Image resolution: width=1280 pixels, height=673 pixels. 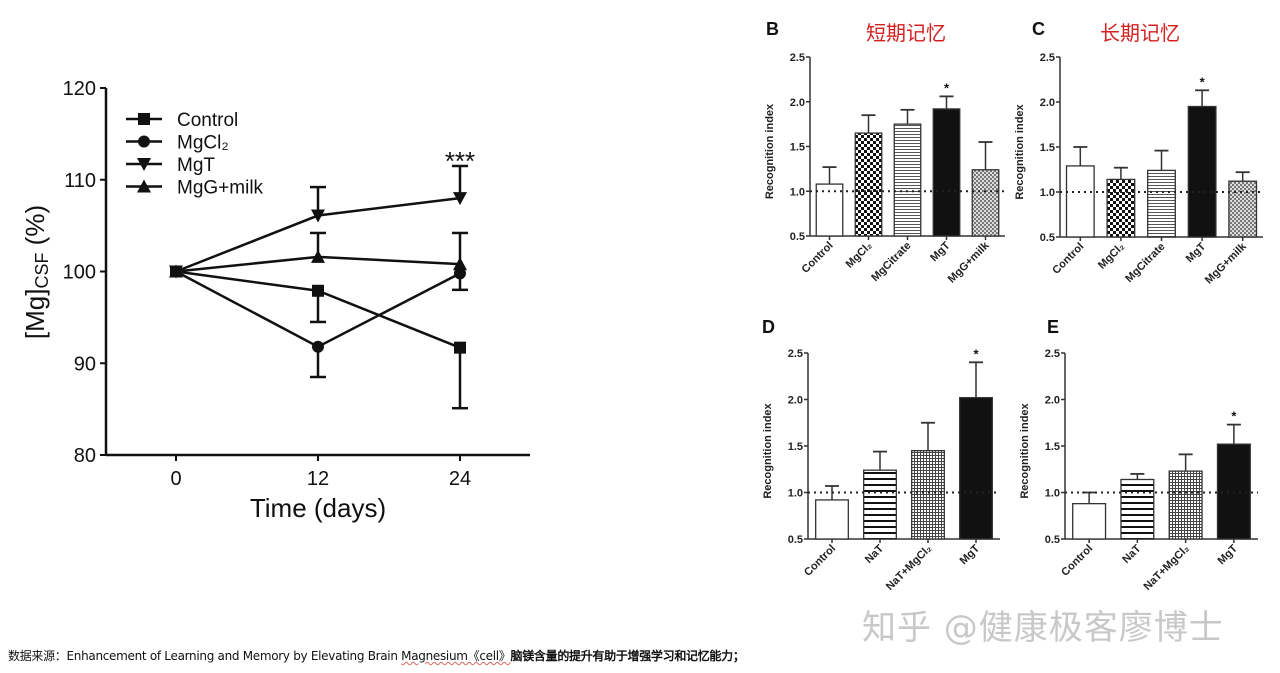 What do you see at coordinates (85, 364) in the screenshot?
I see `y-tick-label: 90` at bounding box center [85, 364].